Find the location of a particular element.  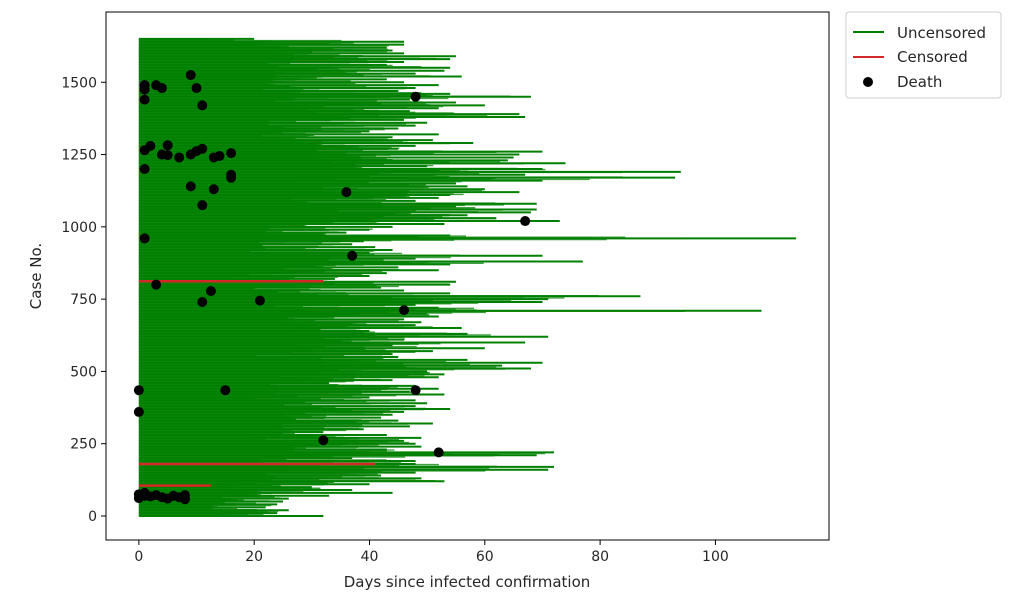

y-tick-label: 1250 is located at coordinates (79, 156).